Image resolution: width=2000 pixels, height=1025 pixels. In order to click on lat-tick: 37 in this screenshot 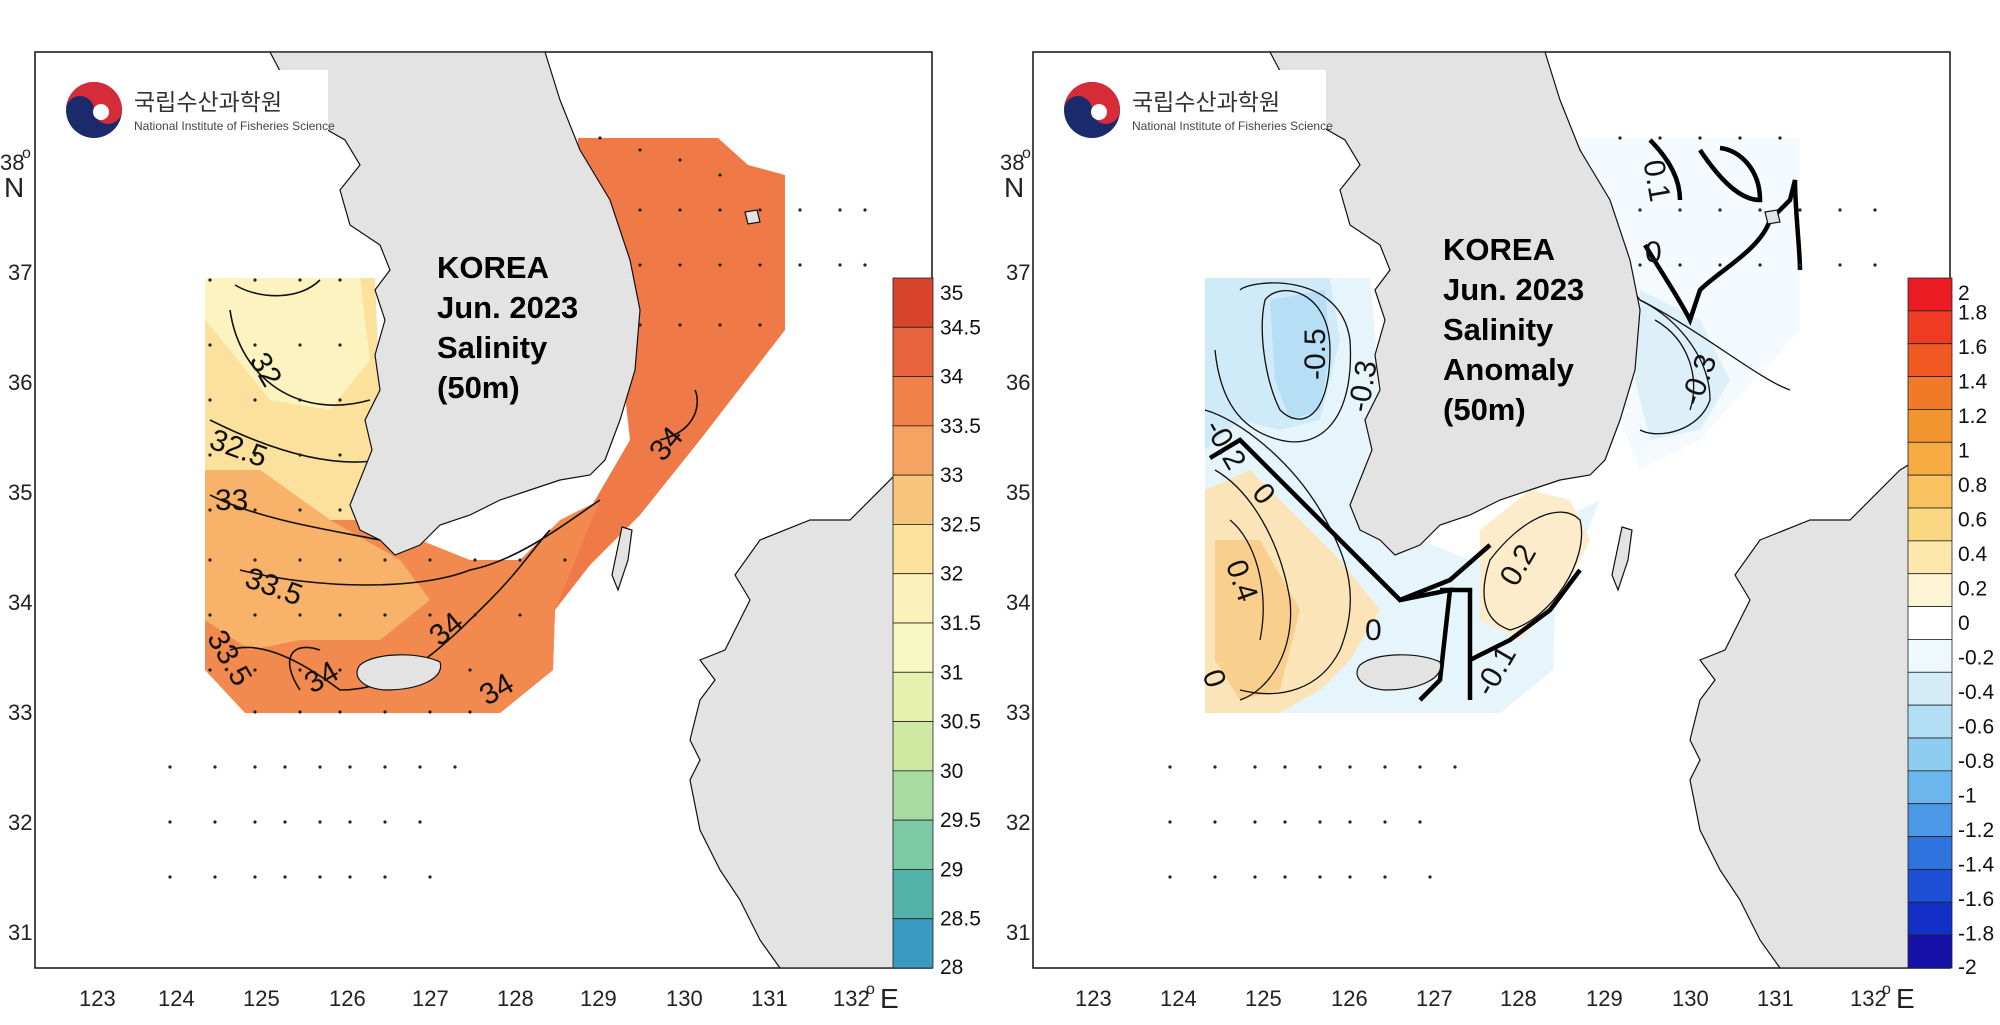, I will do `click(1018, 272)`.